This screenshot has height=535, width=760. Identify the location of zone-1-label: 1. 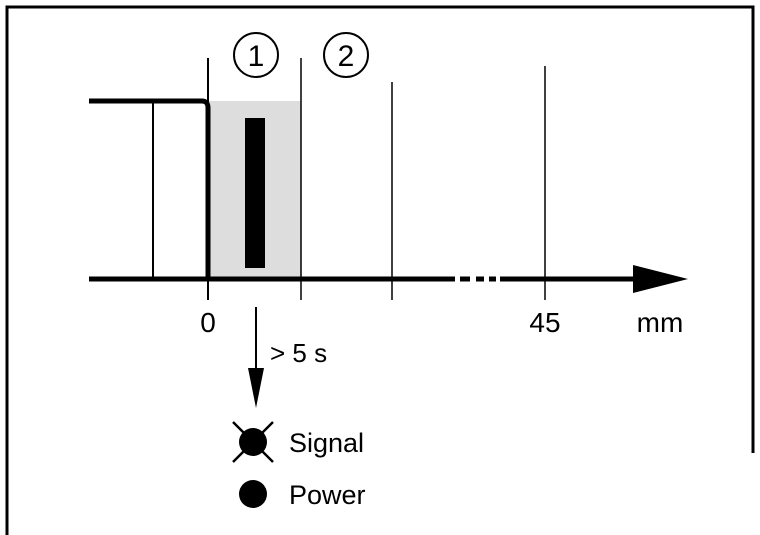
(256, 56).